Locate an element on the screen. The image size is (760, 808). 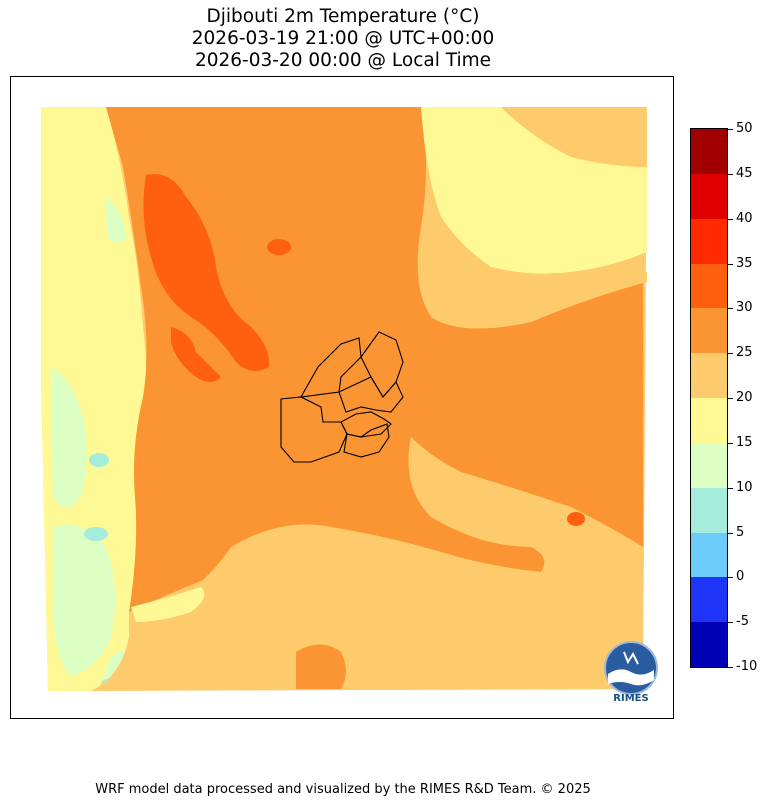
field-30-35-south is located at coordinates (321, 666).